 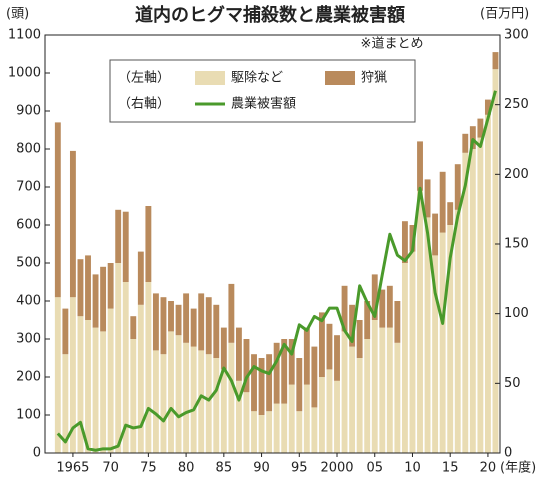 I want to click on x-tick-label: 75, so click(x=148, y=468).